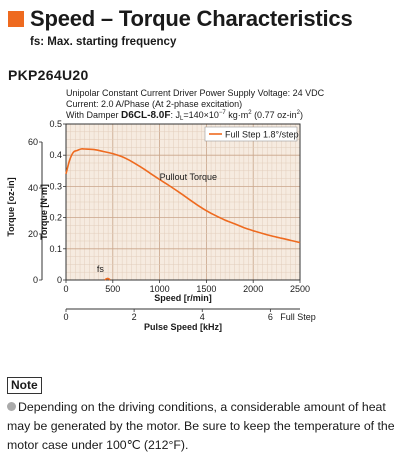  What do you see at coordinates (237, 115) in the screenshot?
I see `inertia-unit: kg·m` at bounding box center [237, 115].